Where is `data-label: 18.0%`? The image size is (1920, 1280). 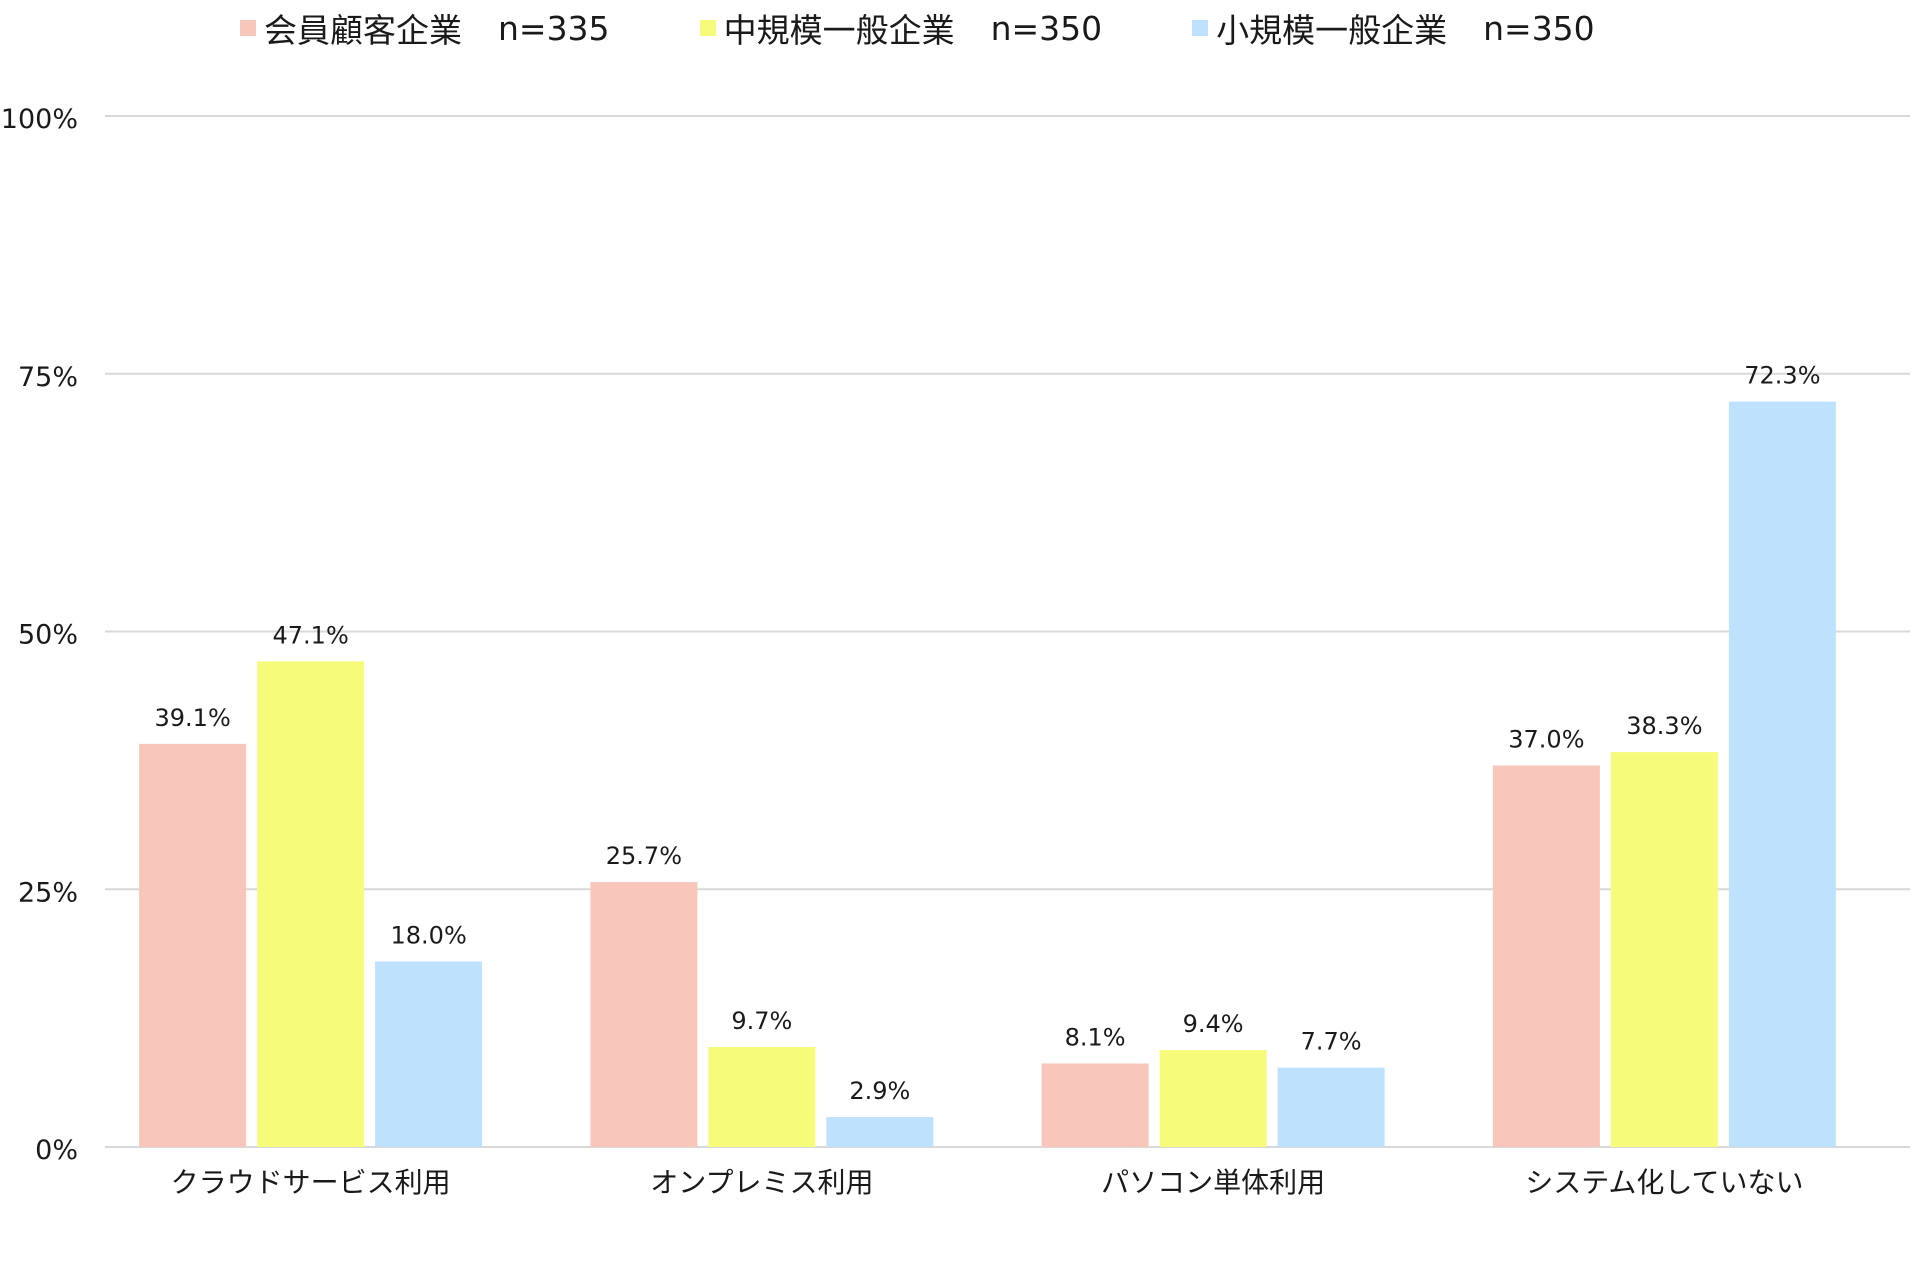
data-label: 18.0% is located at coordinates (429, 935).